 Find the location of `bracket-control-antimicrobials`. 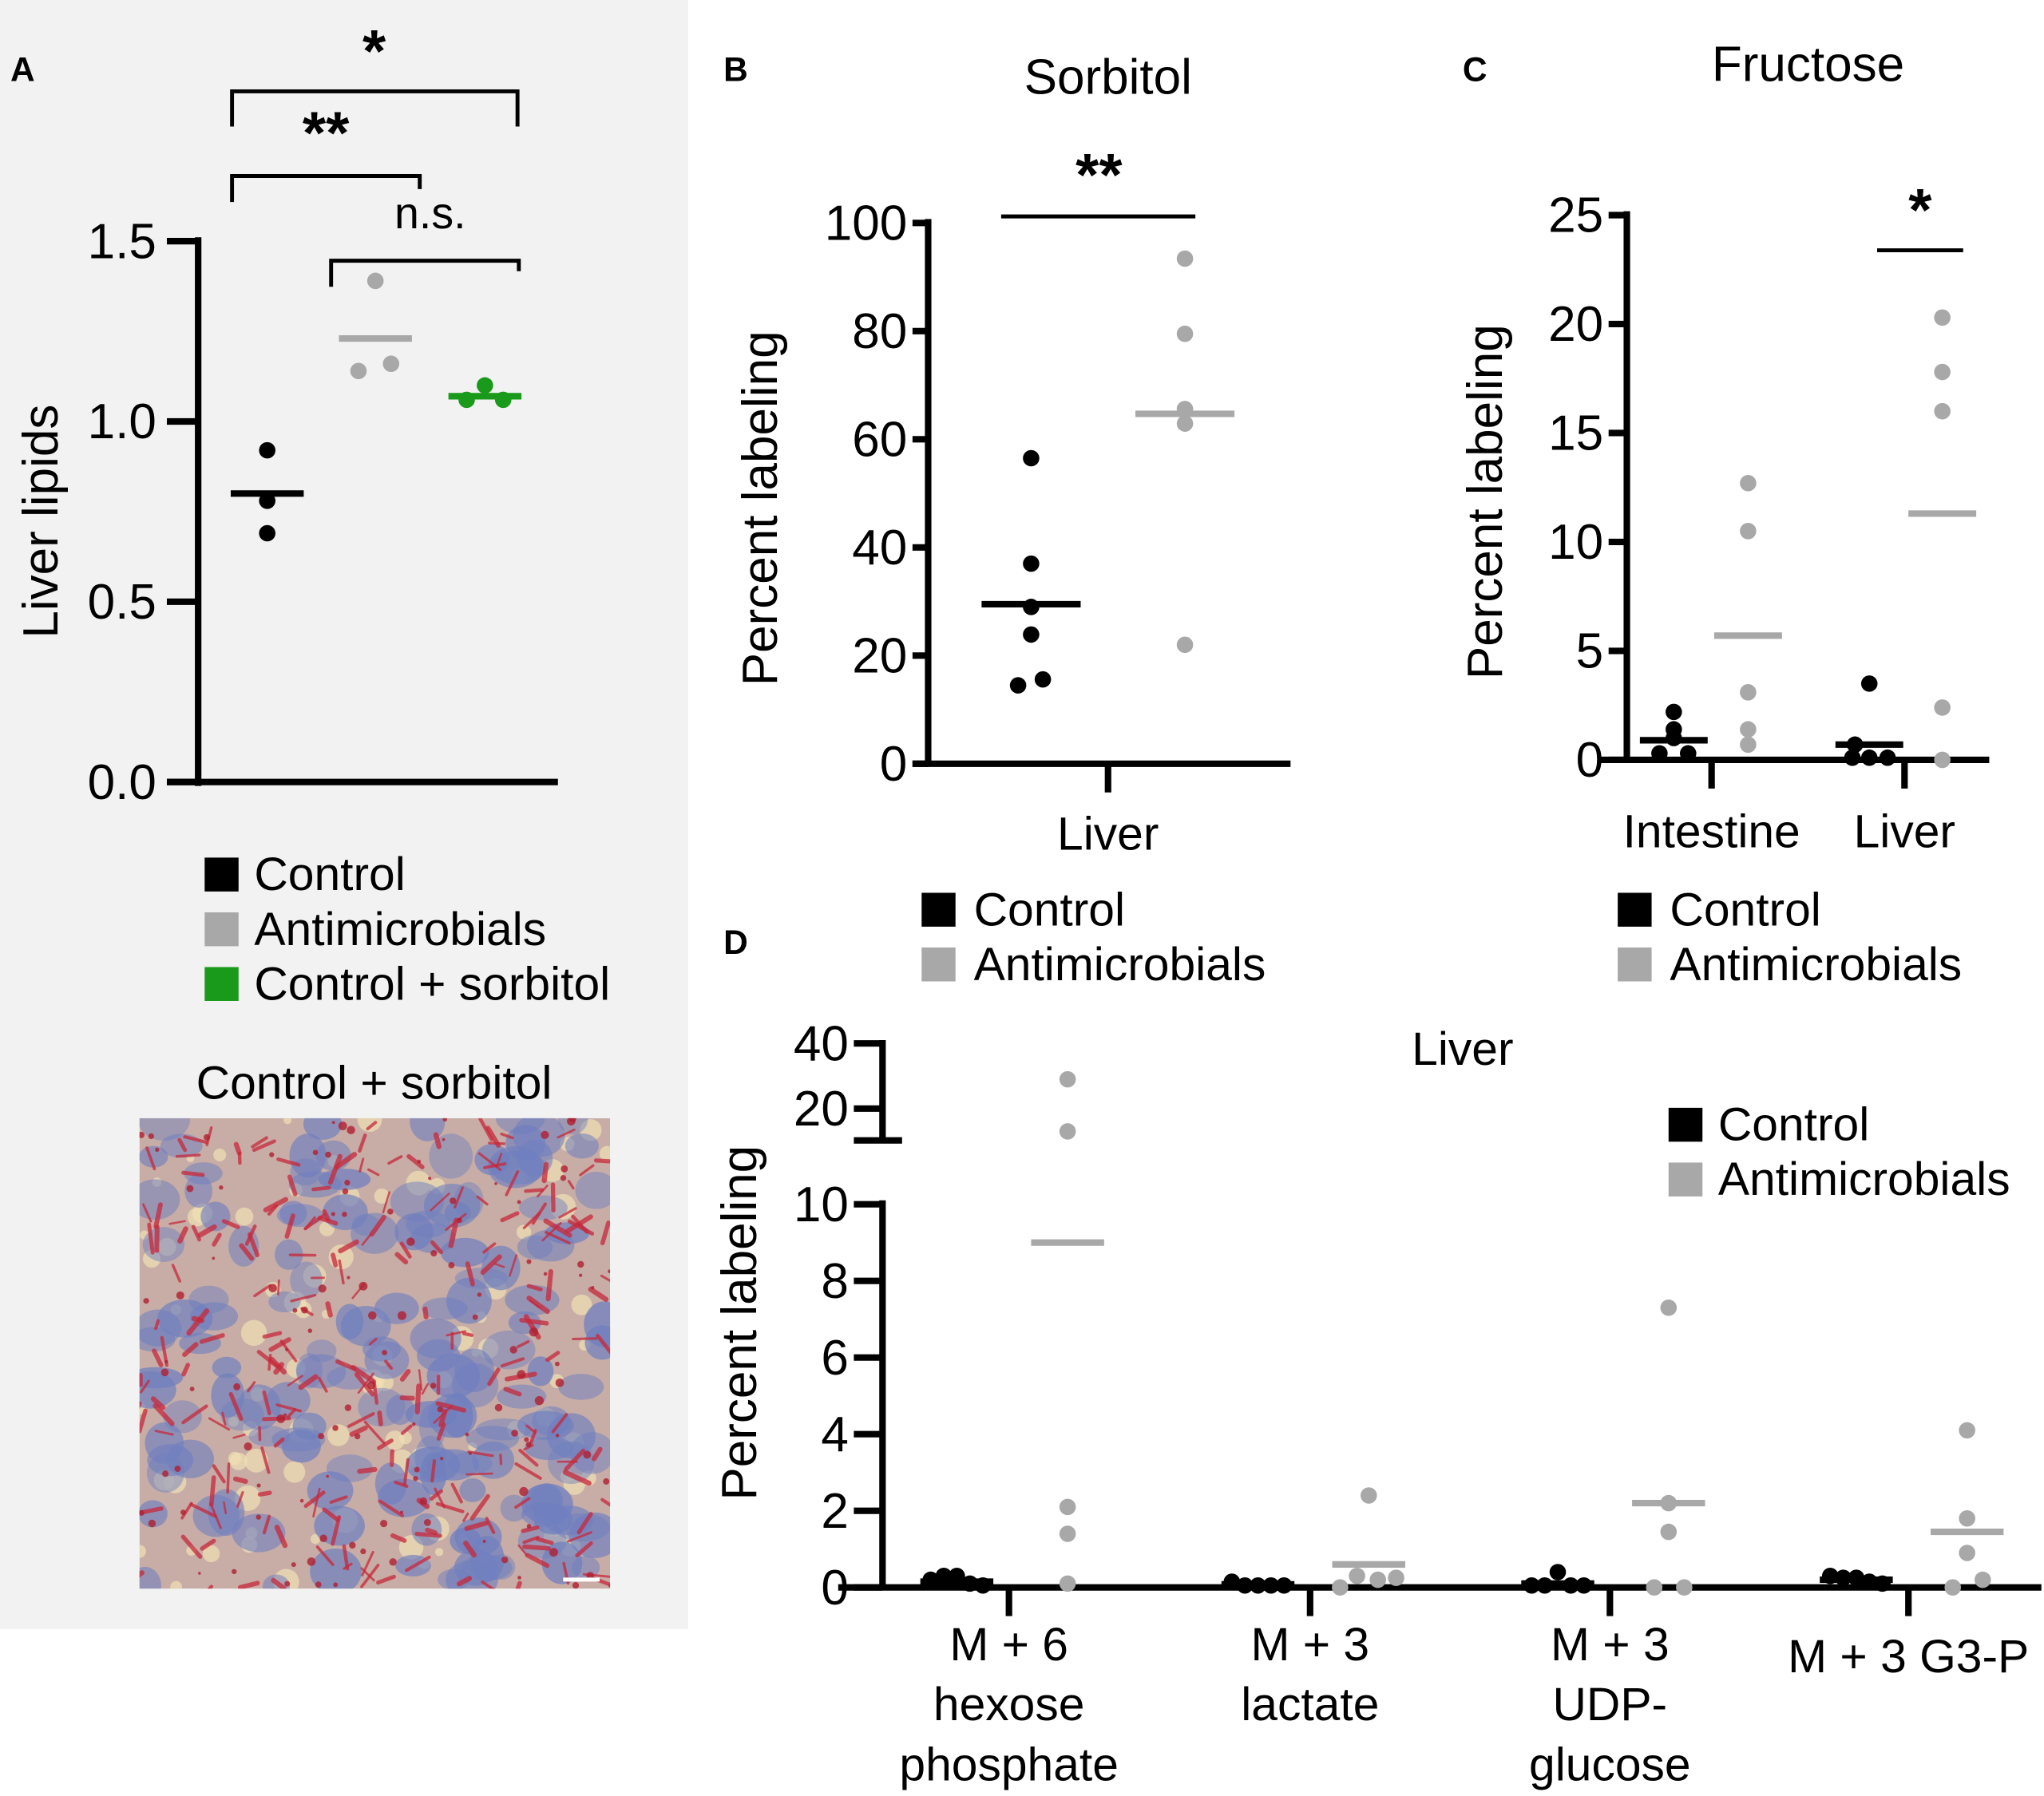

bracket-control-antimicrobials is located at coordinates (326, 188).